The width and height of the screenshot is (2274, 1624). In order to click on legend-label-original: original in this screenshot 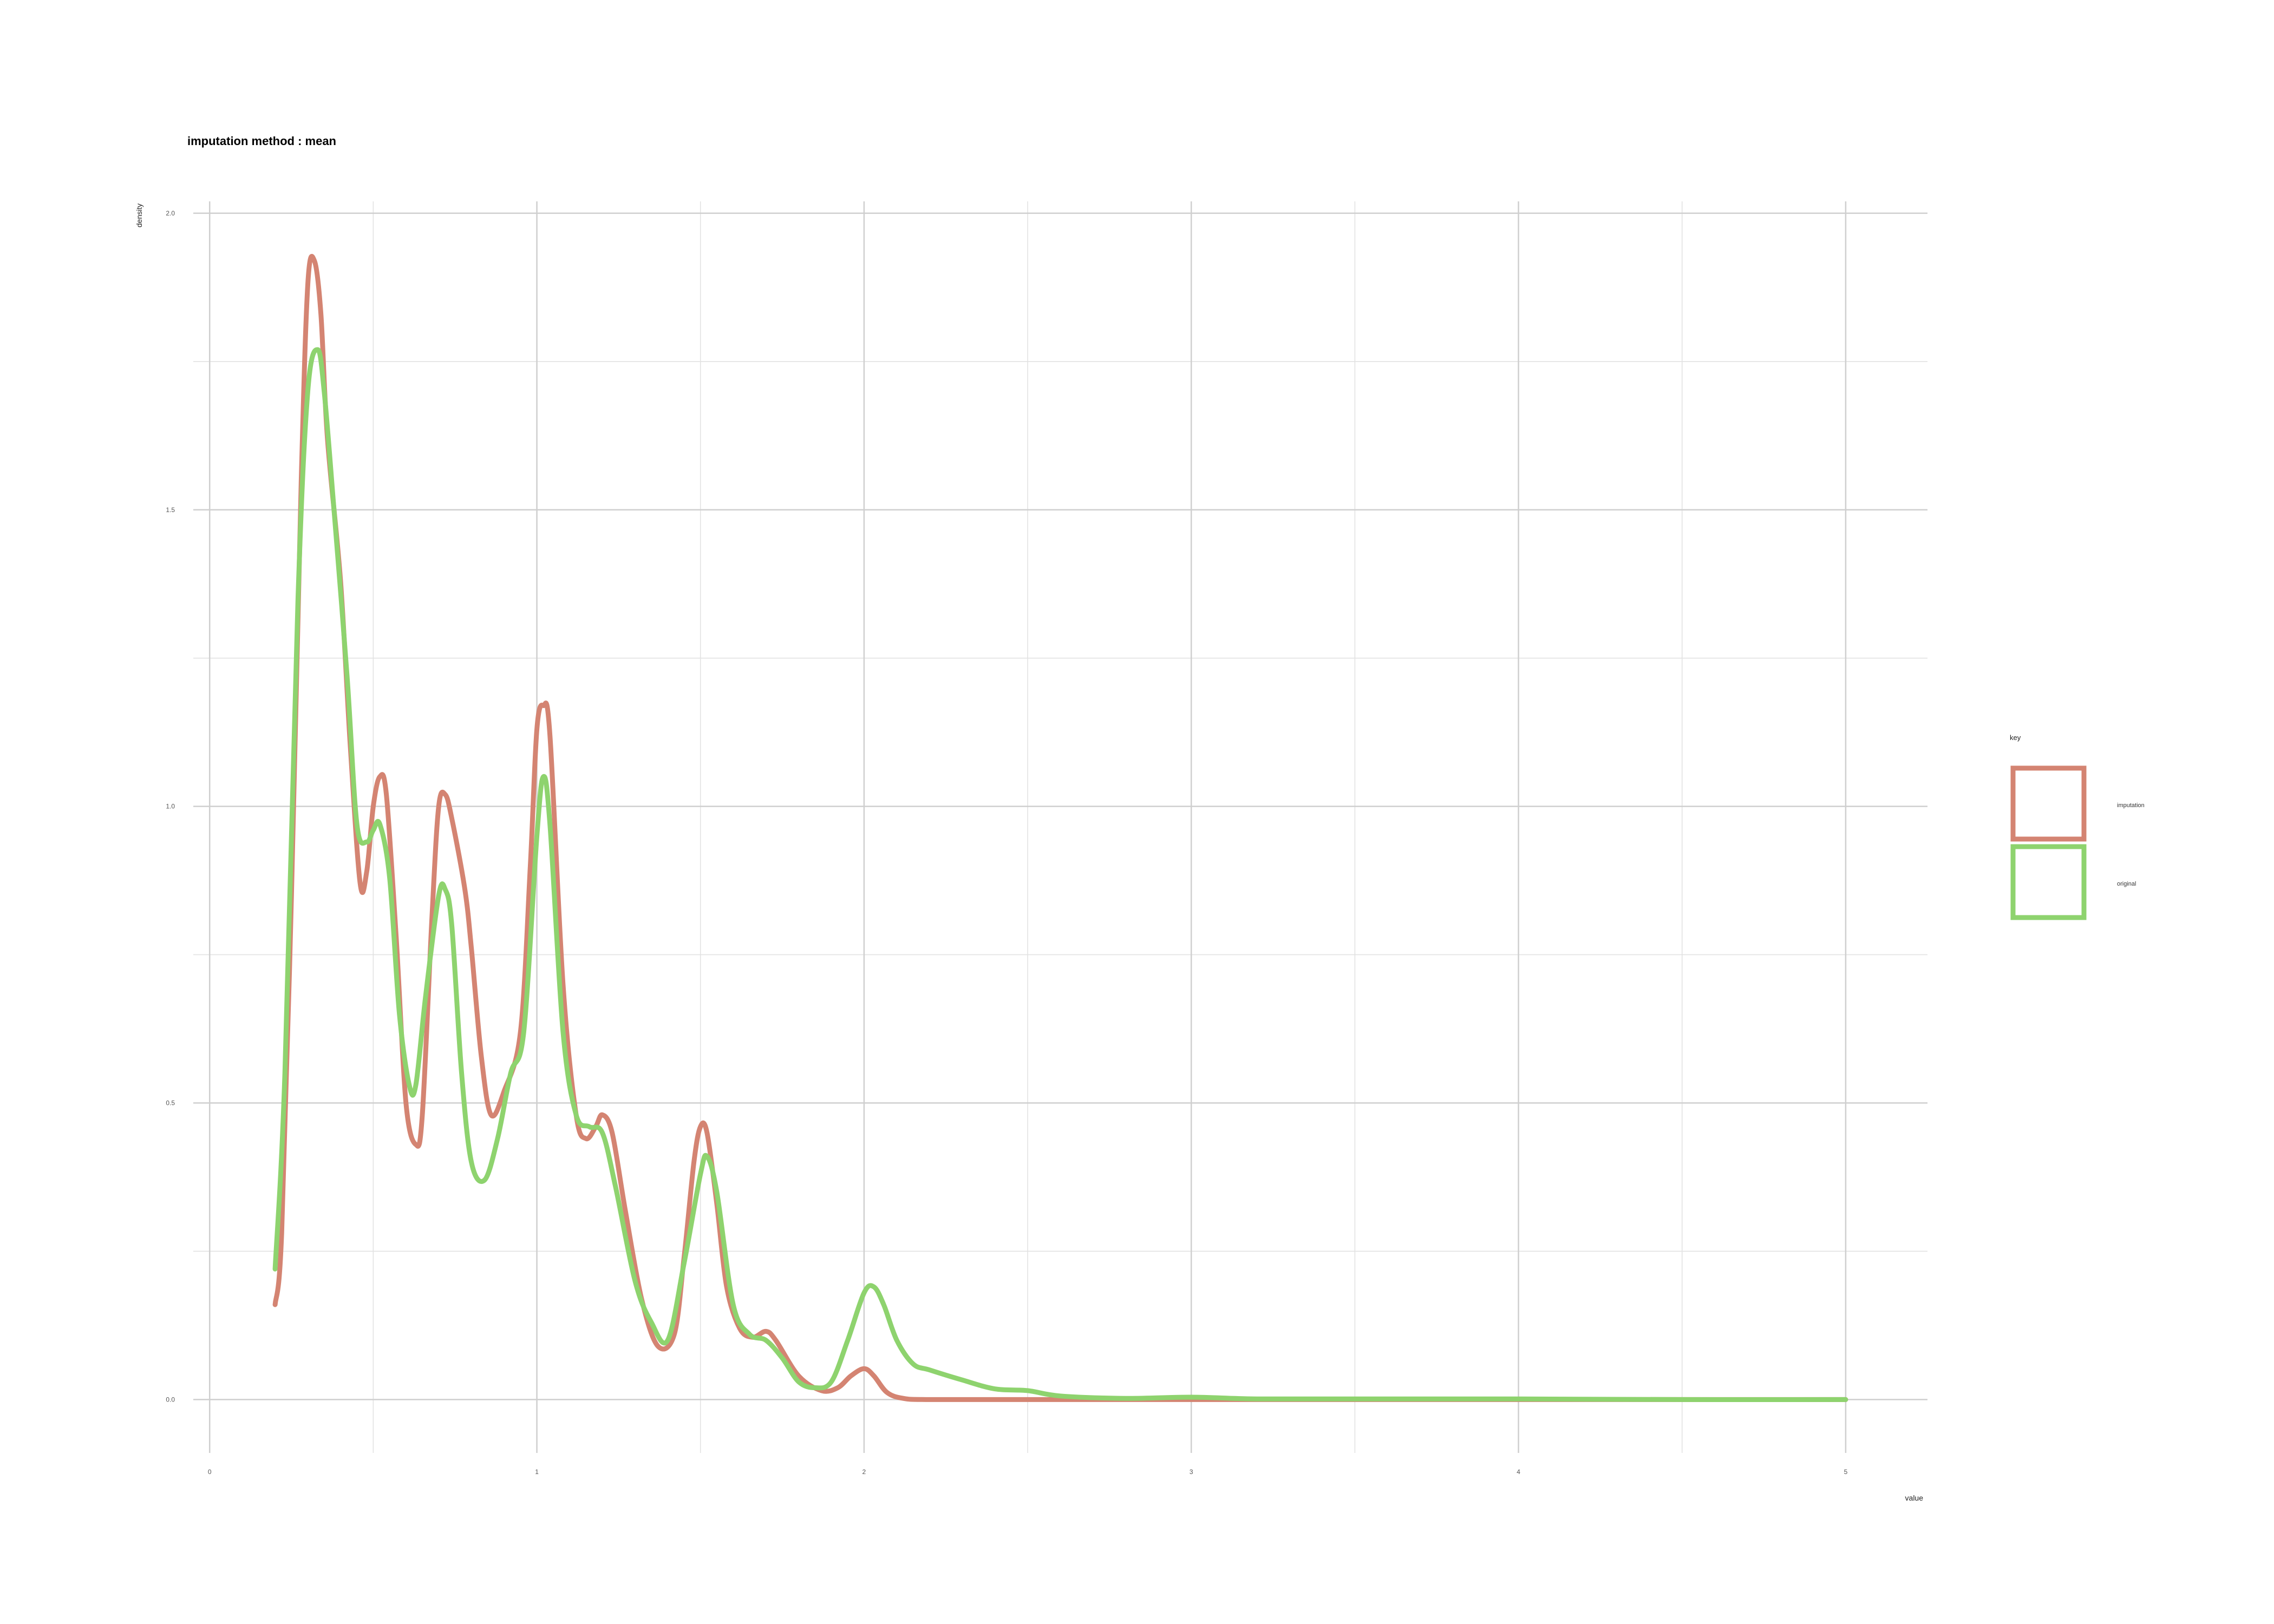, I will do `click(2127, 884)`.